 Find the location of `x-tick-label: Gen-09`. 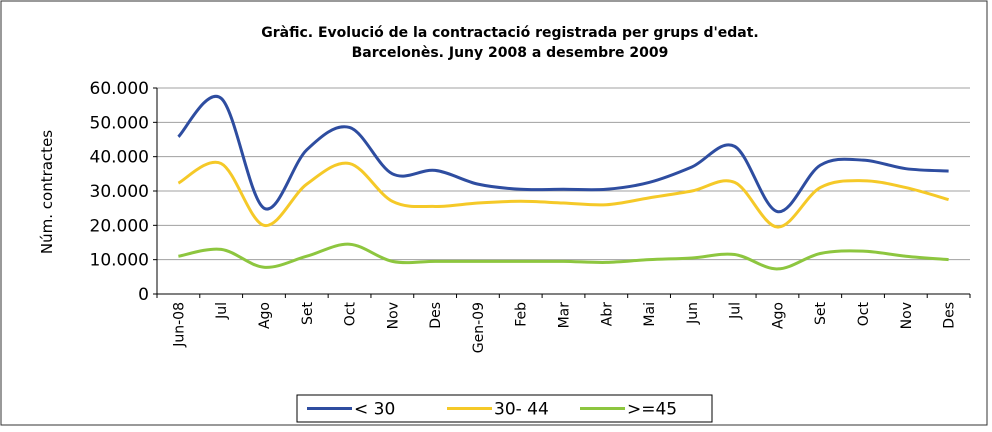

x-tick-label: Gen-09 is located at coordinates (479, 327).